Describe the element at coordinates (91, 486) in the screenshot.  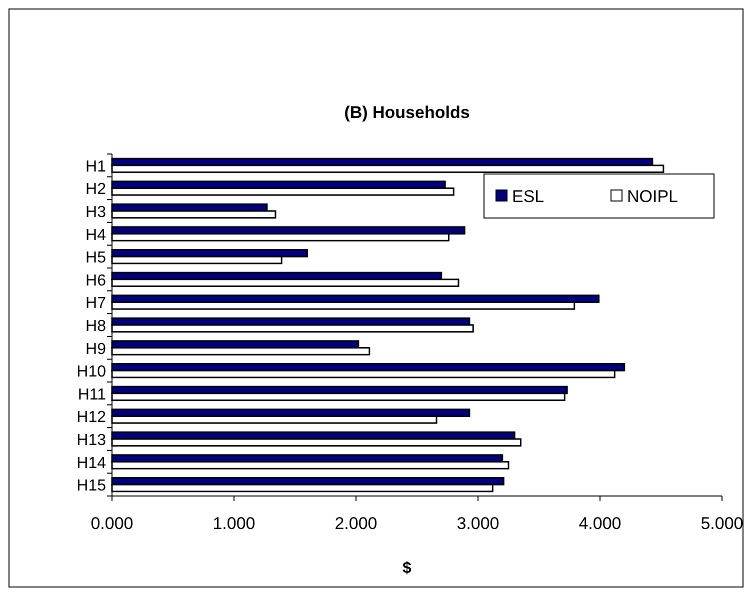
I see `y-tick-label: H15` at that location.